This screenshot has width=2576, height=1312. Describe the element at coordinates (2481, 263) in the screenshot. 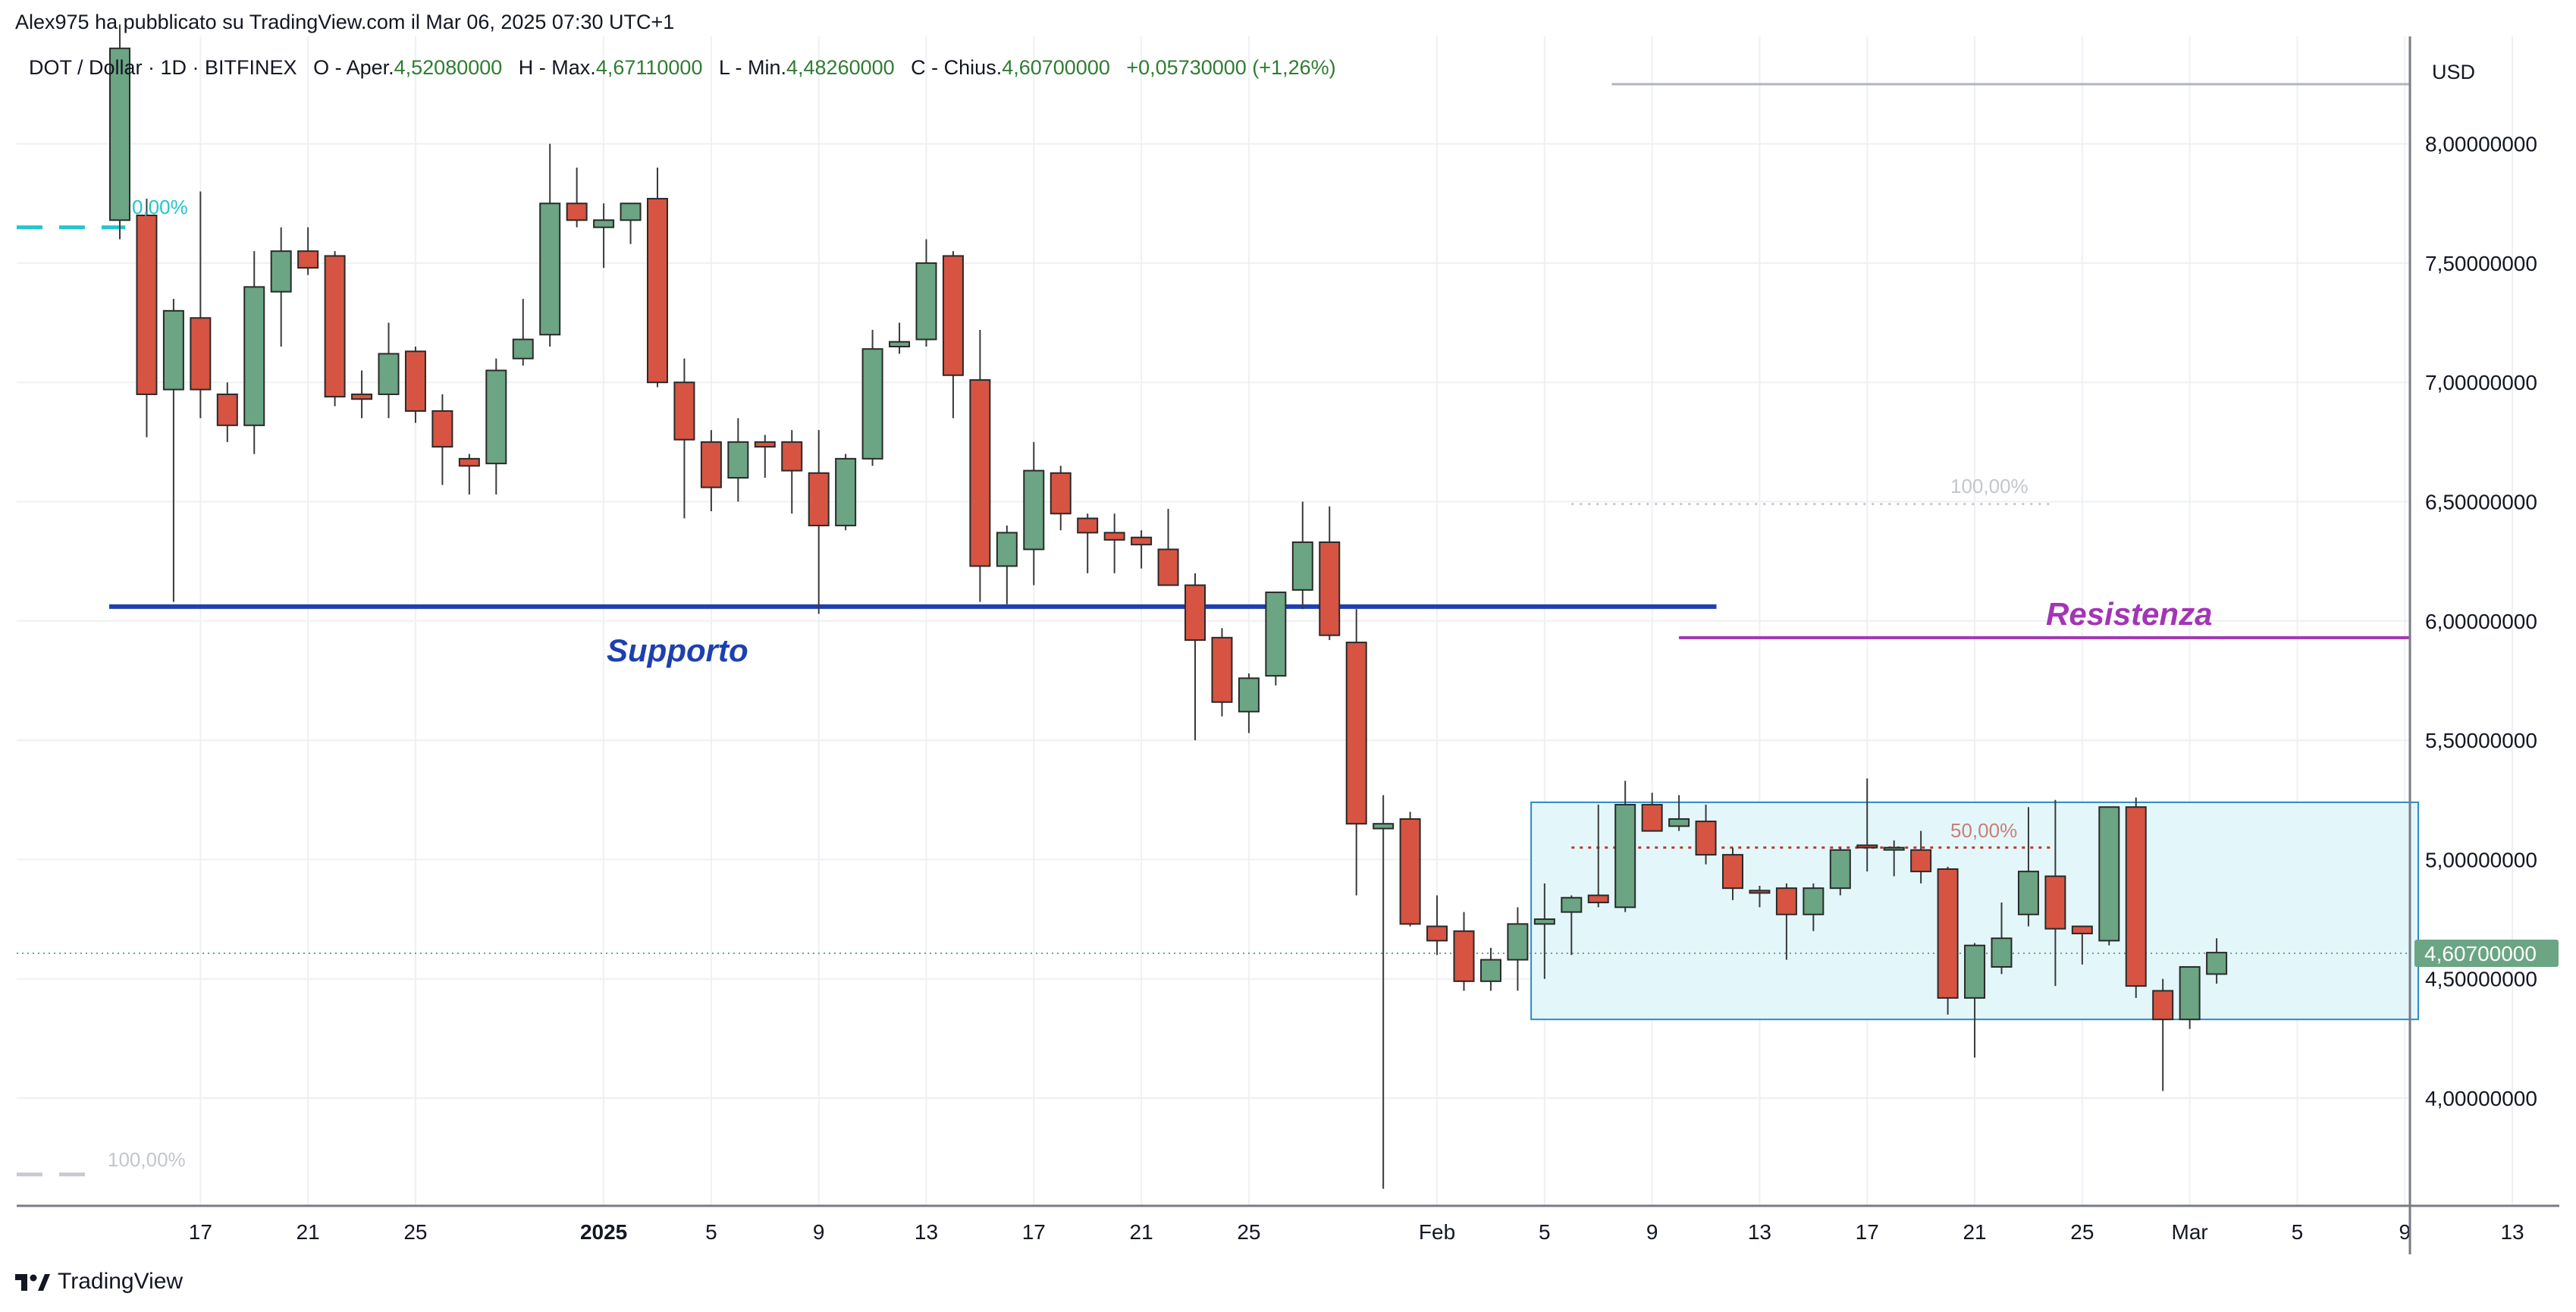

I see `y-tick-label: 7,50000000` at that location.